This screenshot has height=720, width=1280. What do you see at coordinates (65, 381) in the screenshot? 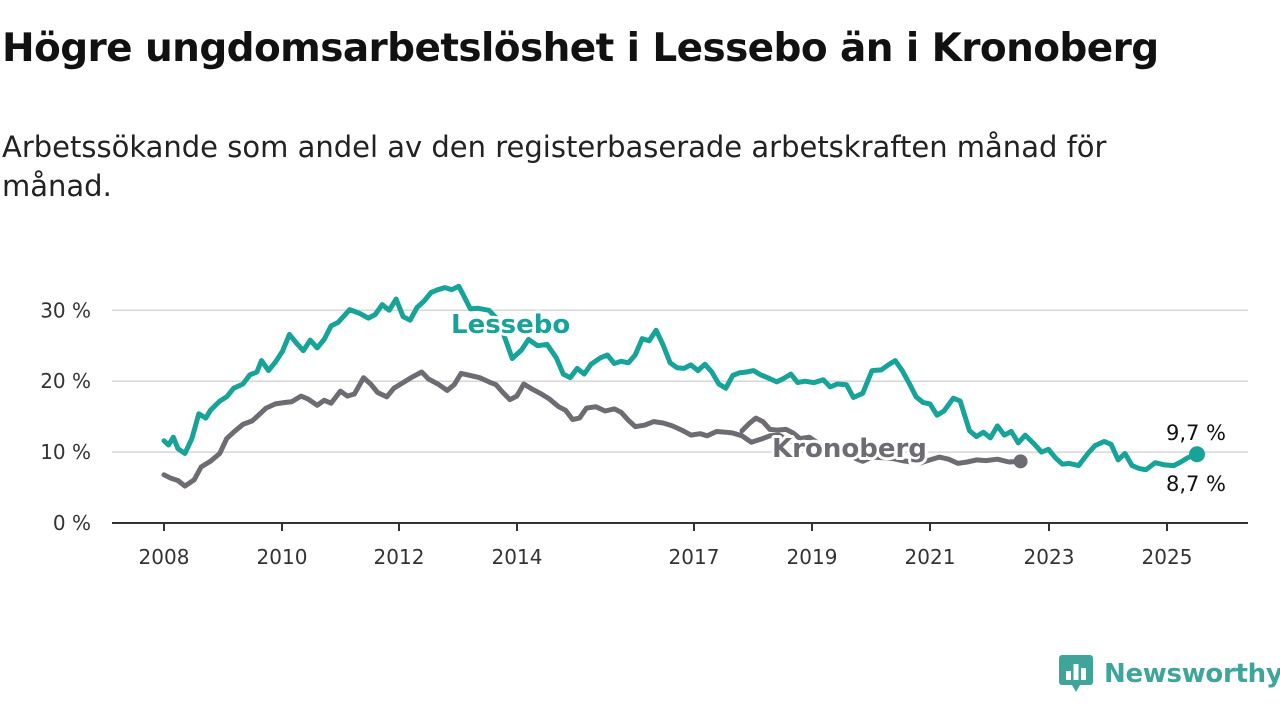
I see `y-tick-label: 20 %` at bounding box center [65, 381].